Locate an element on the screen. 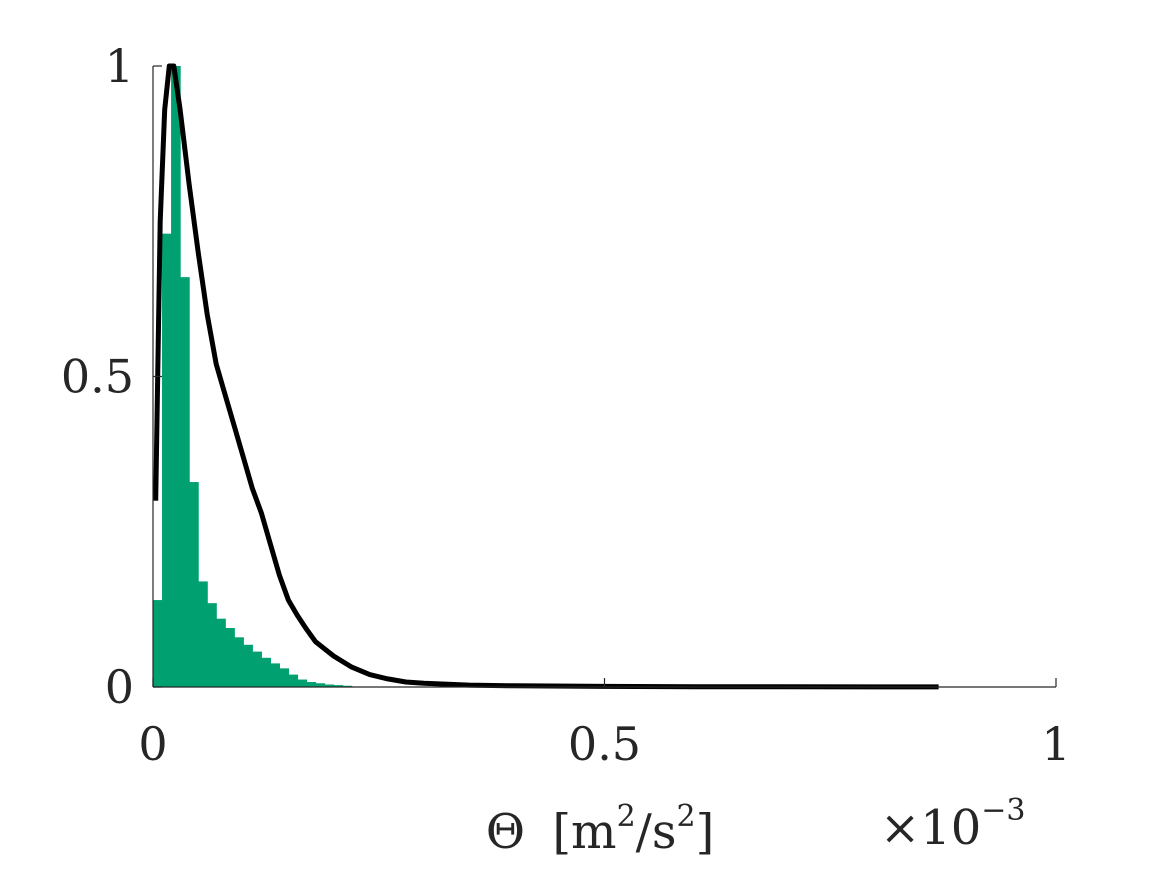  x-axis-ticks: 0 0.5 1 is located at coordinates (604, 724).